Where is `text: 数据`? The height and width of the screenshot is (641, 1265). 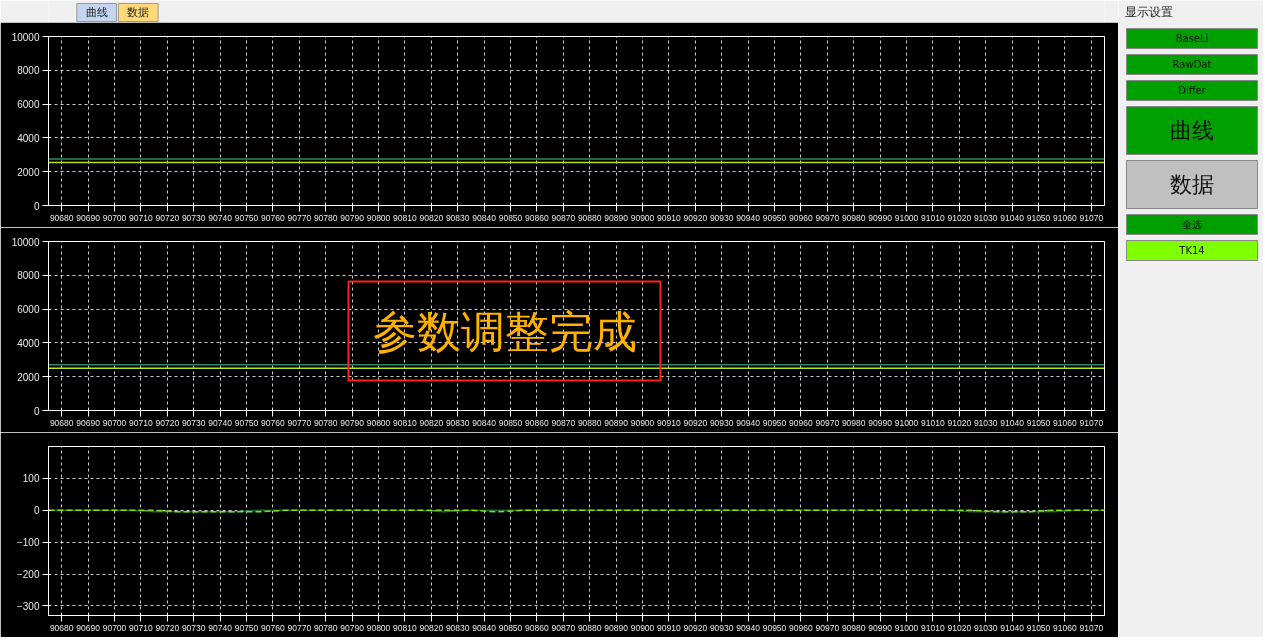
text: 数据 is located at coordinates (138, 12).